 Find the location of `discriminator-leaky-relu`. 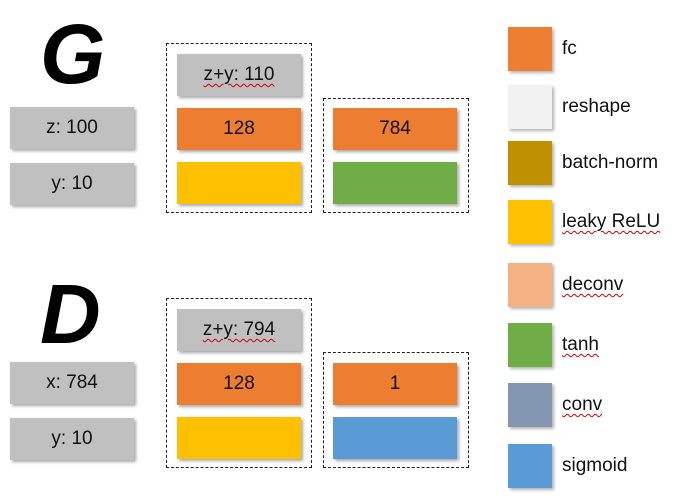

discriminator-leaky-relu is located at coordinates (239, 438).